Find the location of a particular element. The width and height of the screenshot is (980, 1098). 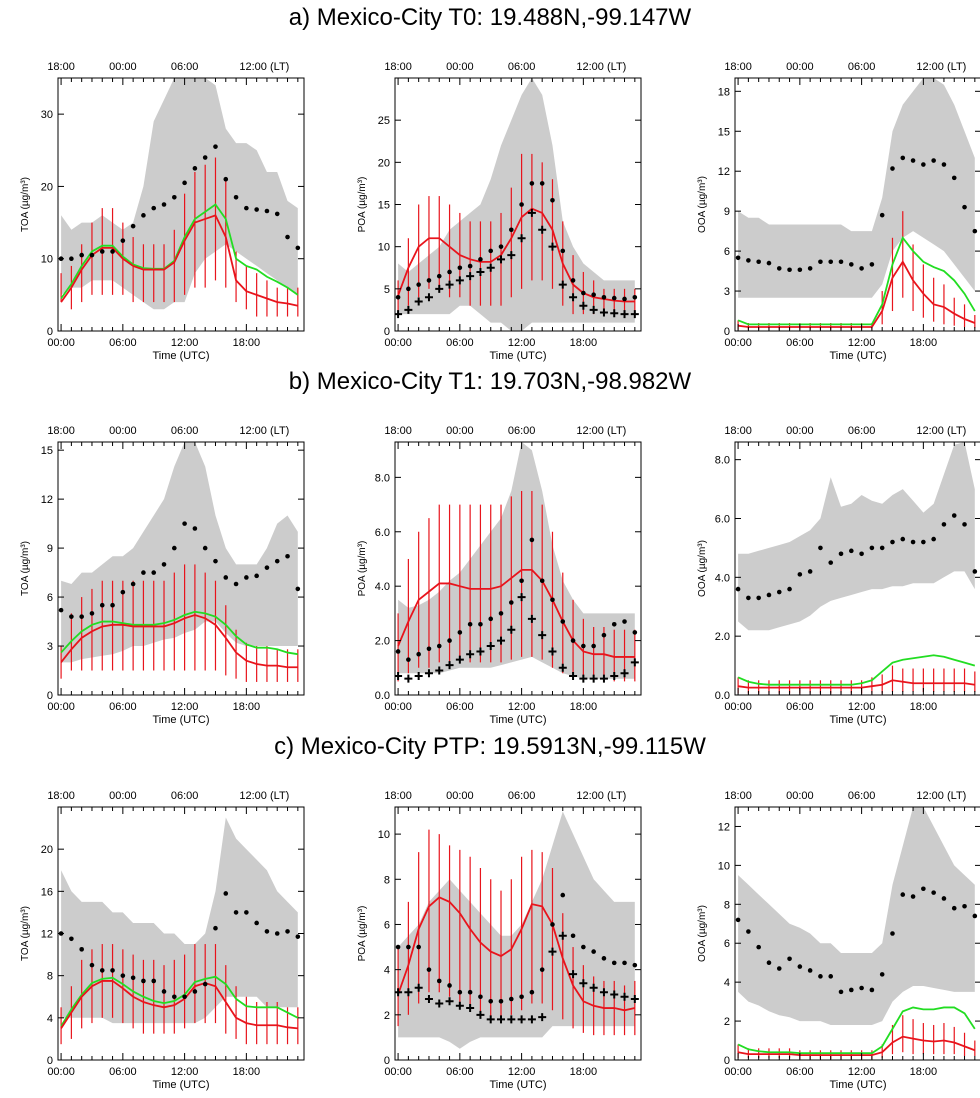

x-tick-label-top: 12:00 (LT) is located at coordinates (601, 67).